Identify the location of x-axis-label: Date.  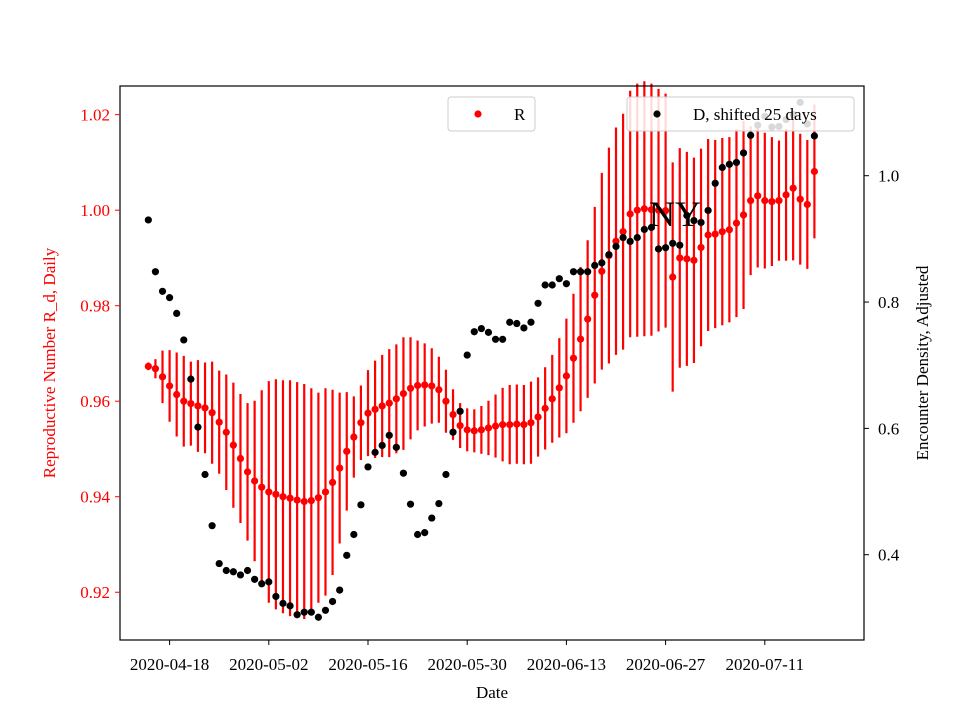
(492, 692).